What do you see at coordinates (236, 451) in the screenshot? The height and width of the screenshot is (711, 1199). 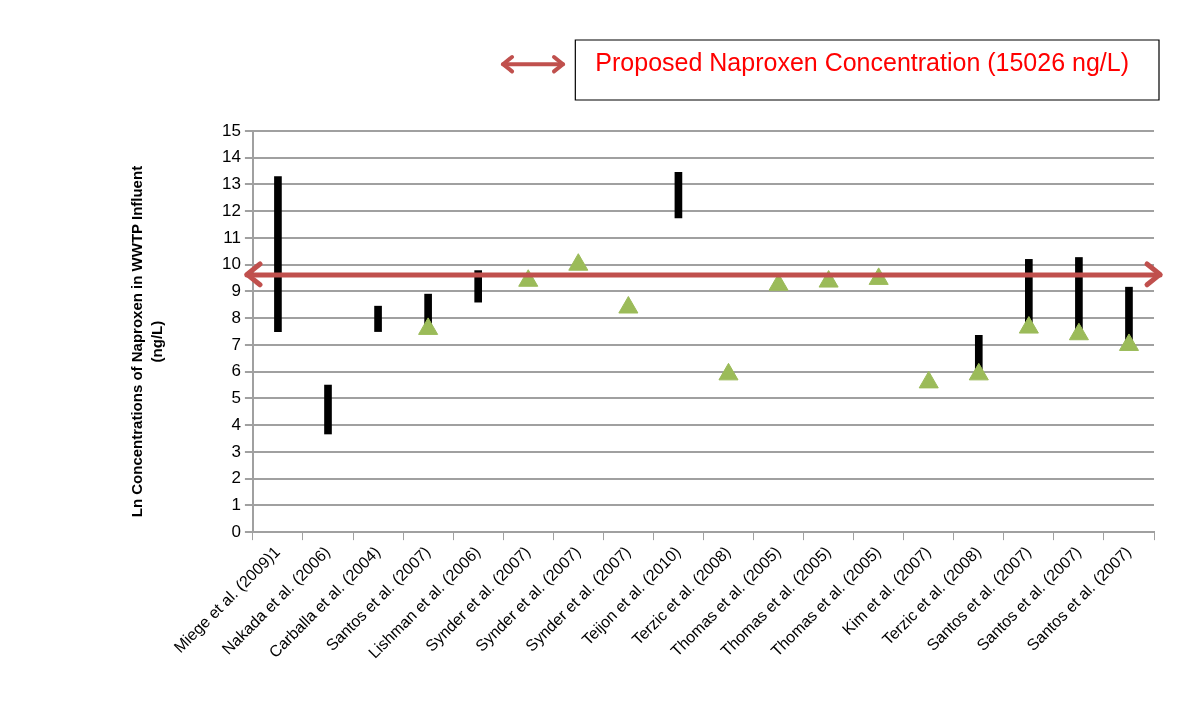 I see `y-tick-label: 3` at bounding box center [236, 451].